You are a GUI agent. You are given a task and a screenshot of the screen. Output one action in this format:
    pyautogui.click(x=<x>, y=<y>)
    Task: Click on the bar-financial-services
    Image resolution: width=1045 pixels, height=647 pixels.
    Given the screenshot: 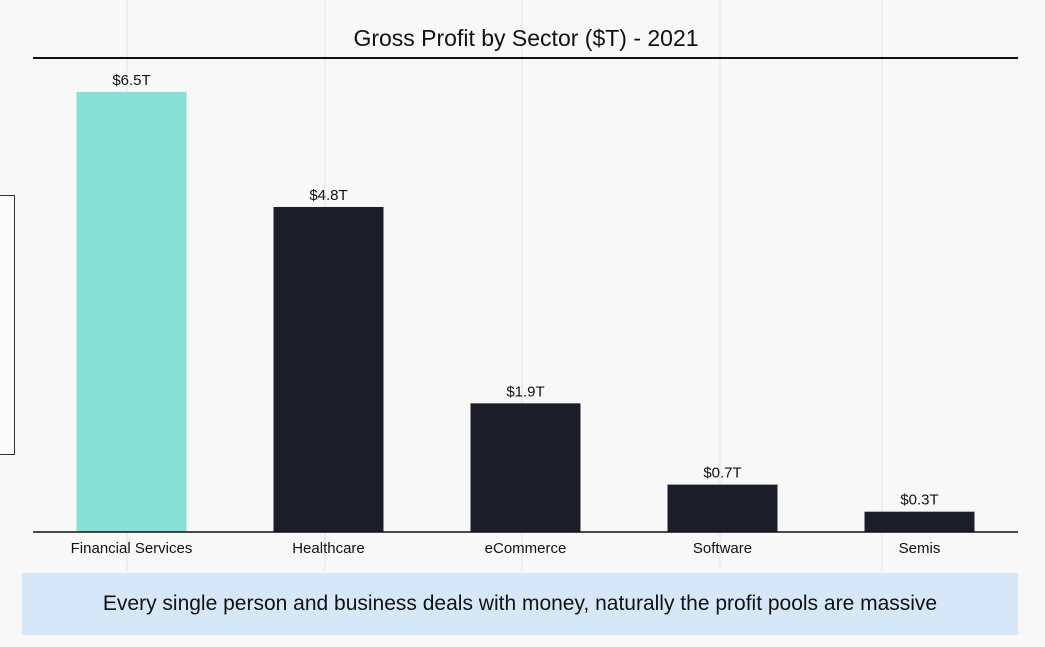 What is the action you would take?
    pyautogui.click(x=131, y=311)
    